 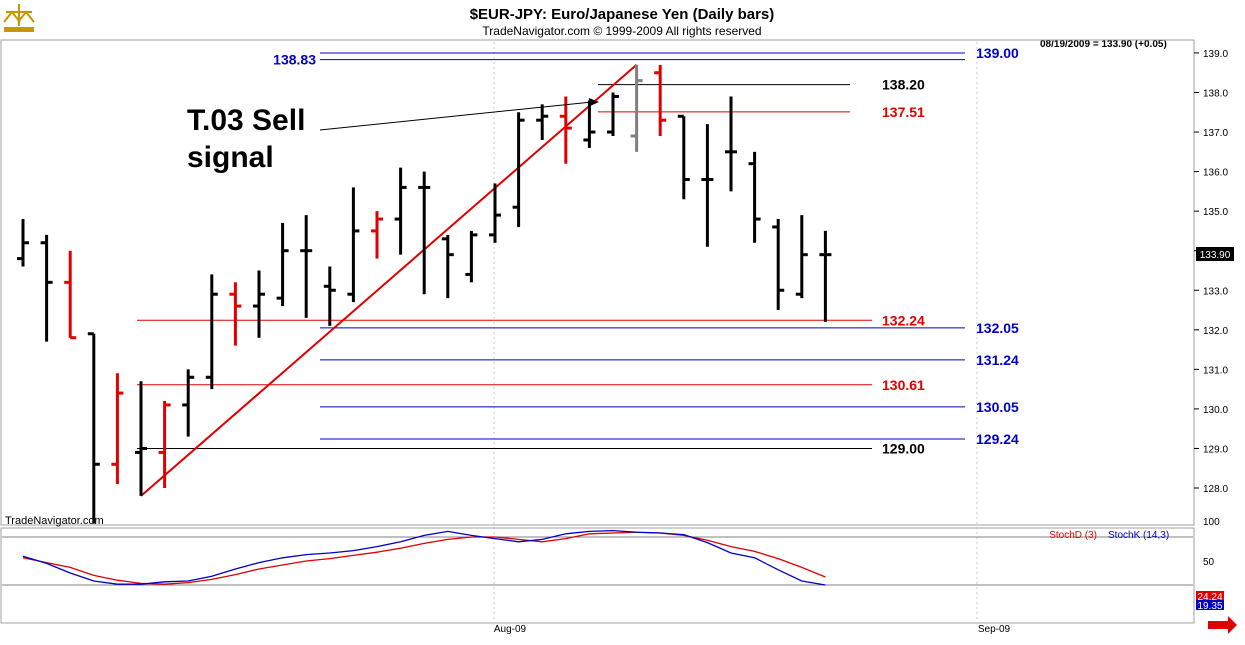 I want to click on stoch-d-legend: StochD (3), so click(x=1073, y=535).